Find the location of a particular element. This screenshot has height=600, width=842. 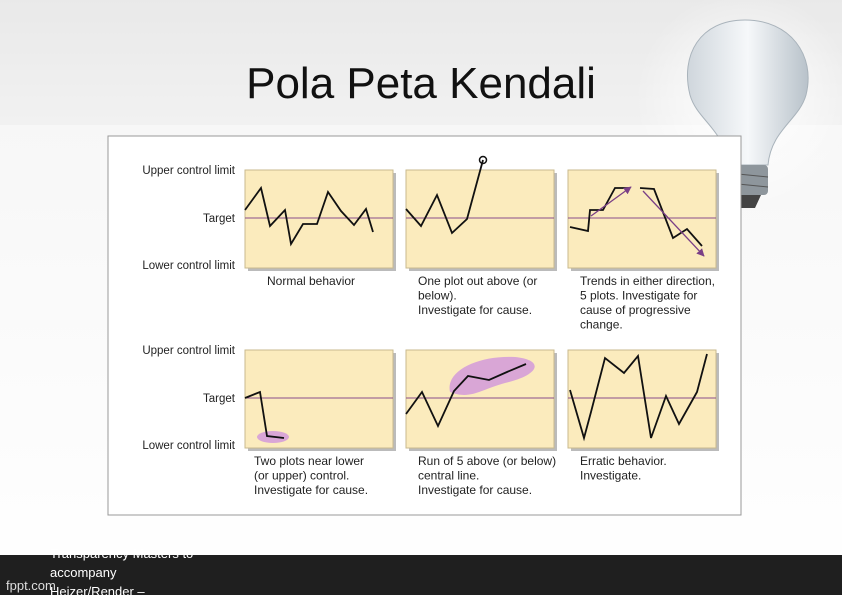

footer-bar is located at coordinates (421, 575).